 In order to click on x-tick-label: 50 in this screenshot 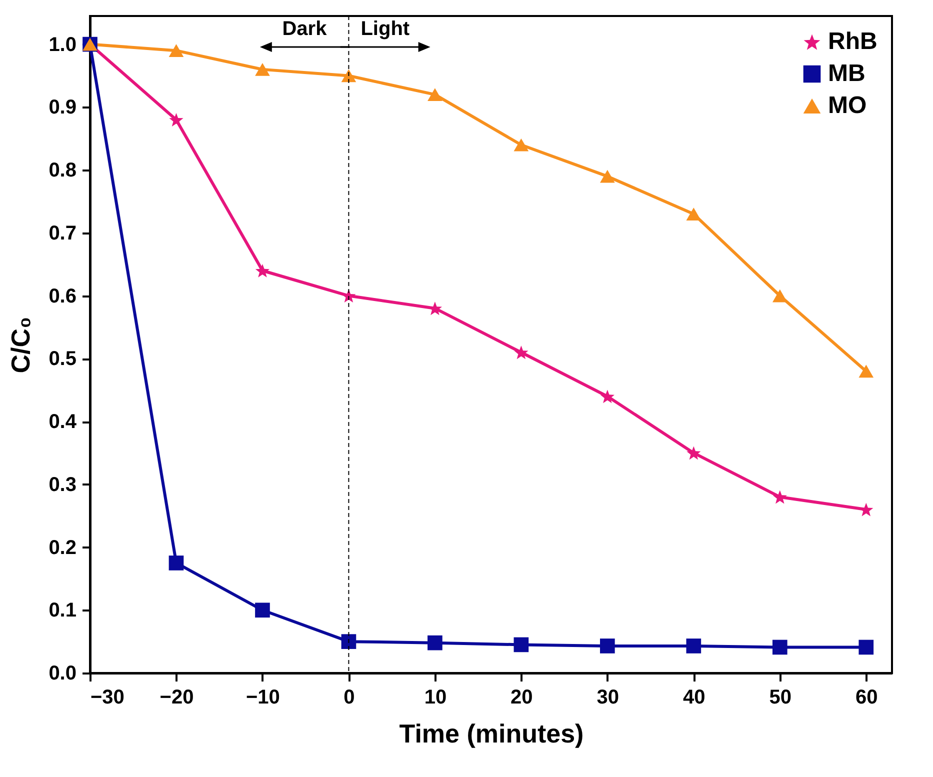, I will do `click(780, 697)`.